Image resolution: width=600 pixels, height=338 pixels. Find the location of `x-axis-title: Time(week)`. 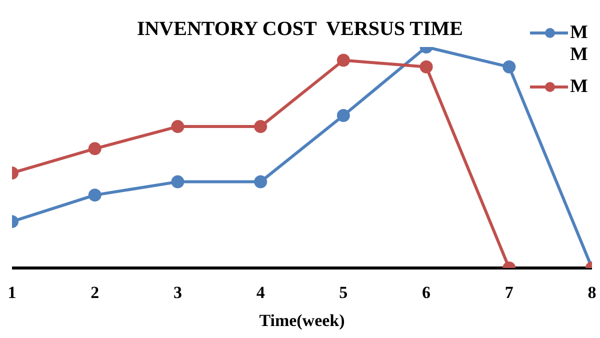

x-axis-title: Time(week) is located at coordinates (302, 320).